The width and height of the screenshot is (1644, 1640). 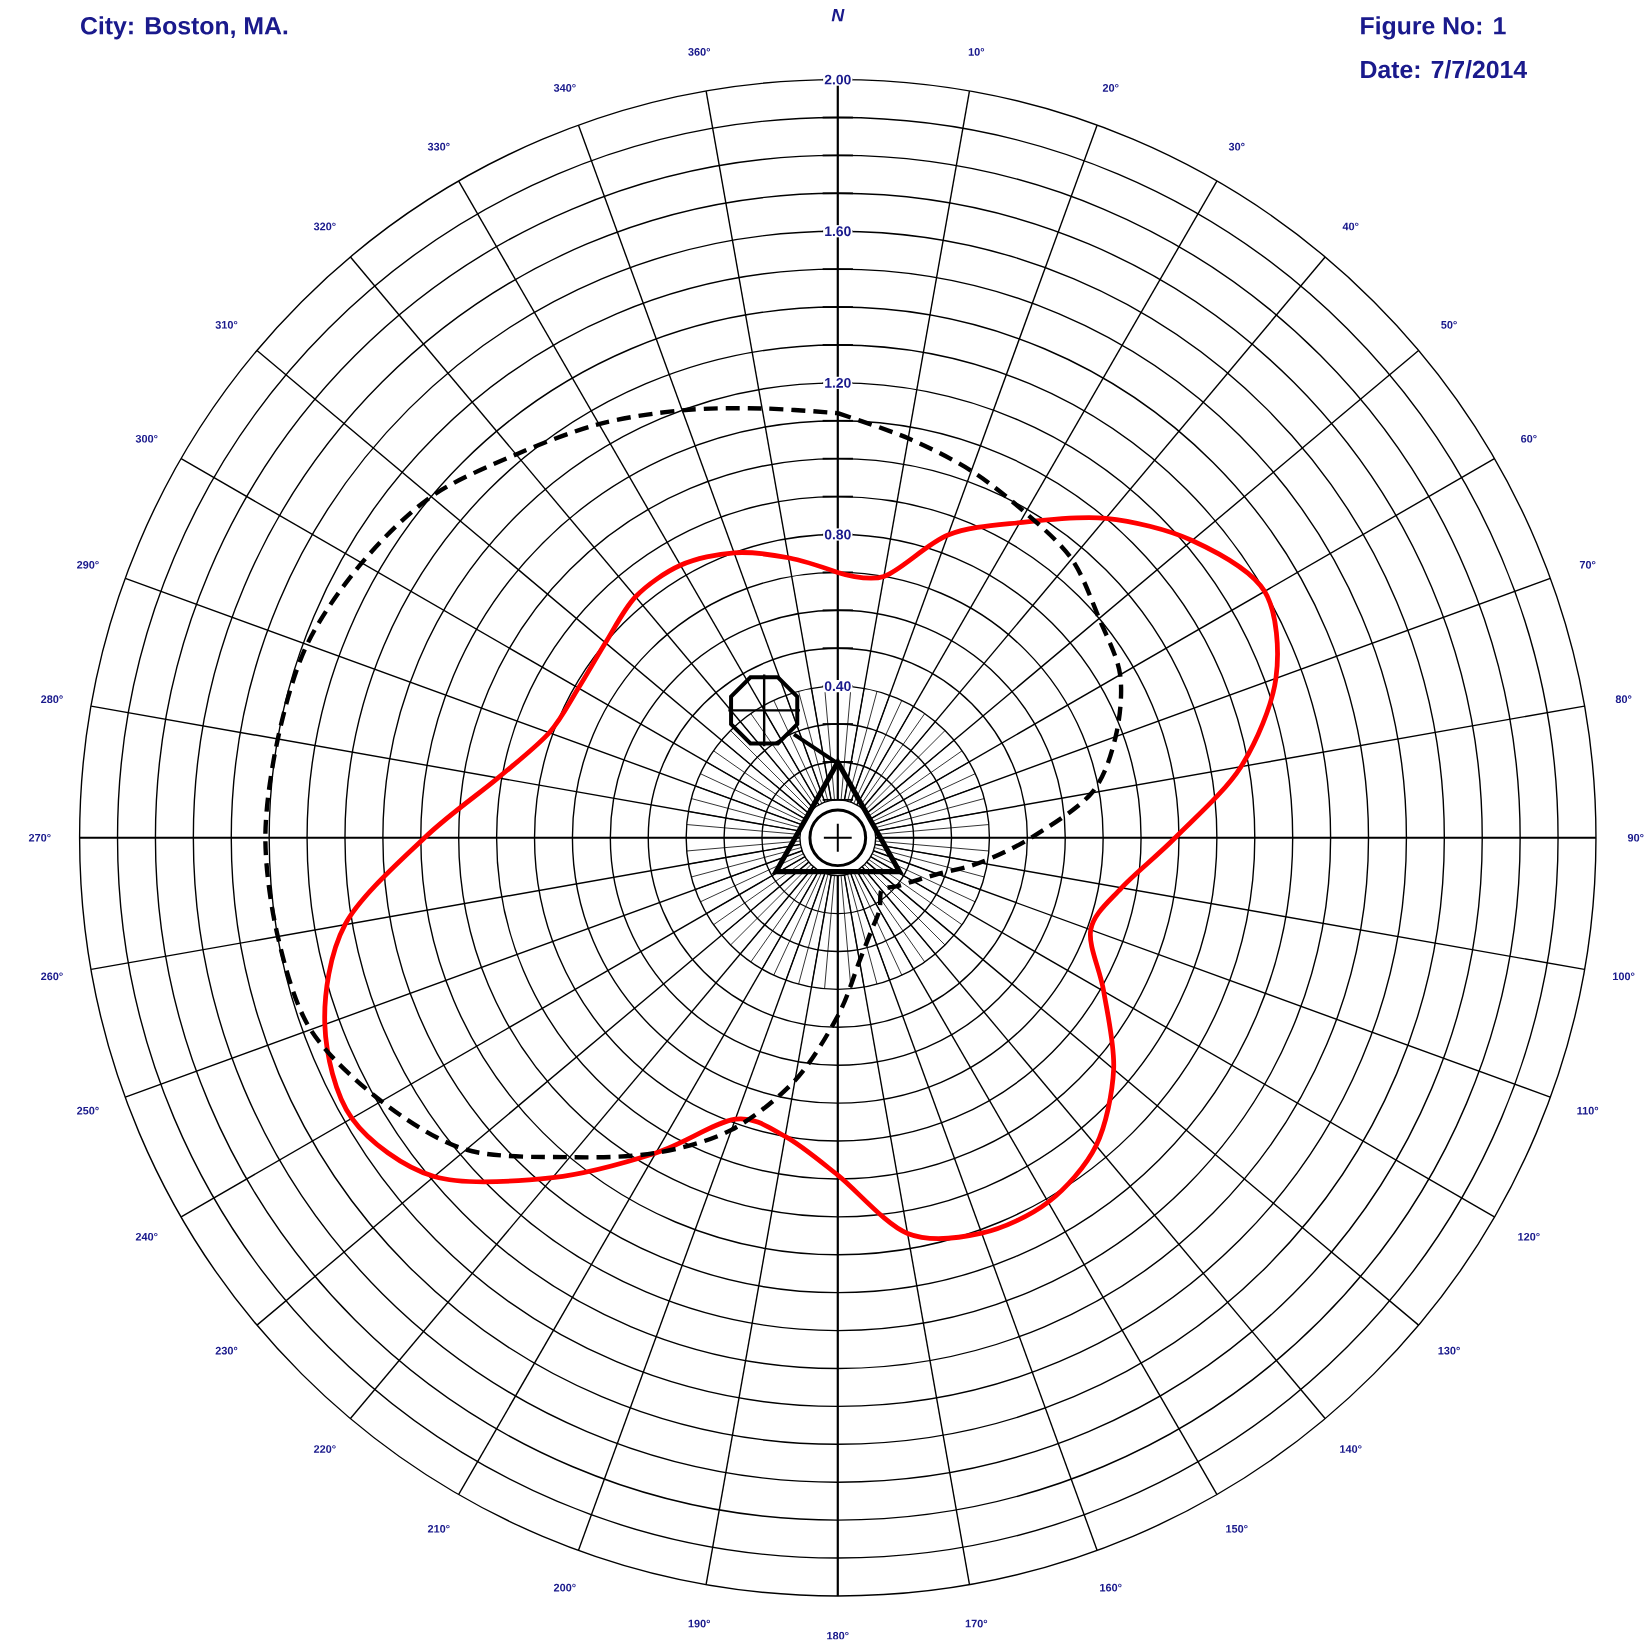 What do you see at coordinates (1444, 69) in the screenshot?
I see `text: Date: 7/7/2014` at bounding box center [1444, 69].